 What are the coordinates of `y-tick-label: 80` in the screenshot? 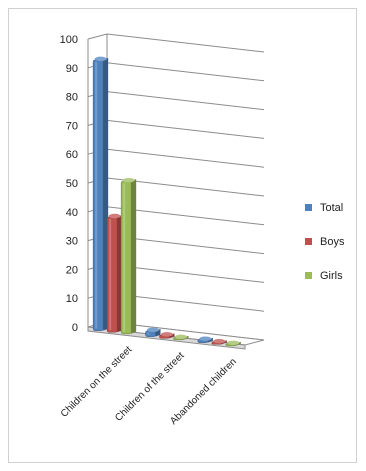 It's located at (72, 98).